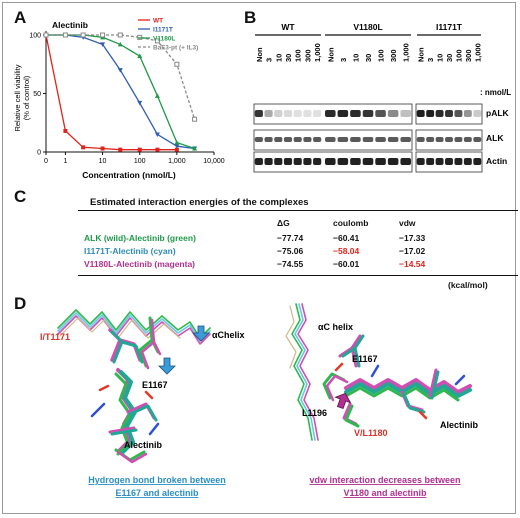 The width and height of the screenshot is (520, 518). What do you see at coordinates (158, 21) in the screenshot?
I see `legend-entry: WT` at bounding box center [158, 21].